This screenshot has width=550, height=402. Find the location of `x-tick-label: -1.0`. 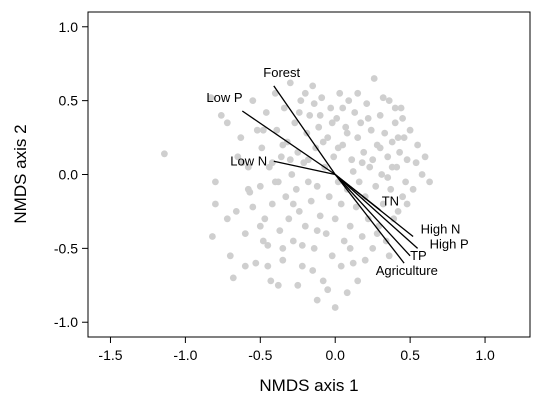

x-tick-label: -1.0 is located at coordinates (185, 355).